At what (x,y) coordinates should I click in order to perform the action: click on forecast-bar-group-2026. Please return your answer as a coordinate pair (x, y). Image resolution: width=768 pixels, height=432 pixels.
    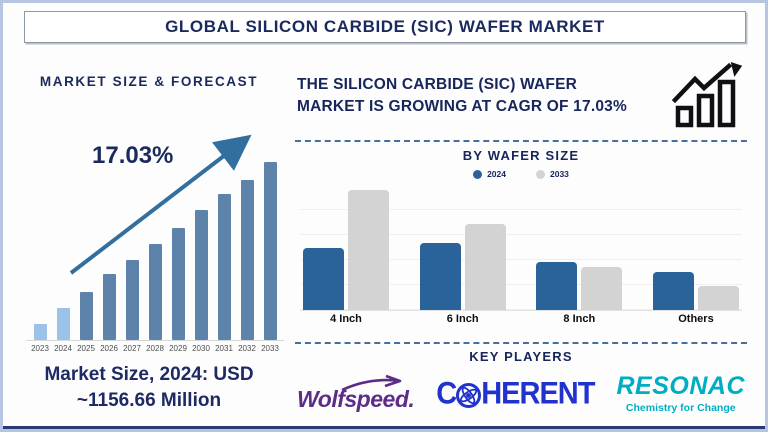
    Looking at the image, I should click on (109, 307).